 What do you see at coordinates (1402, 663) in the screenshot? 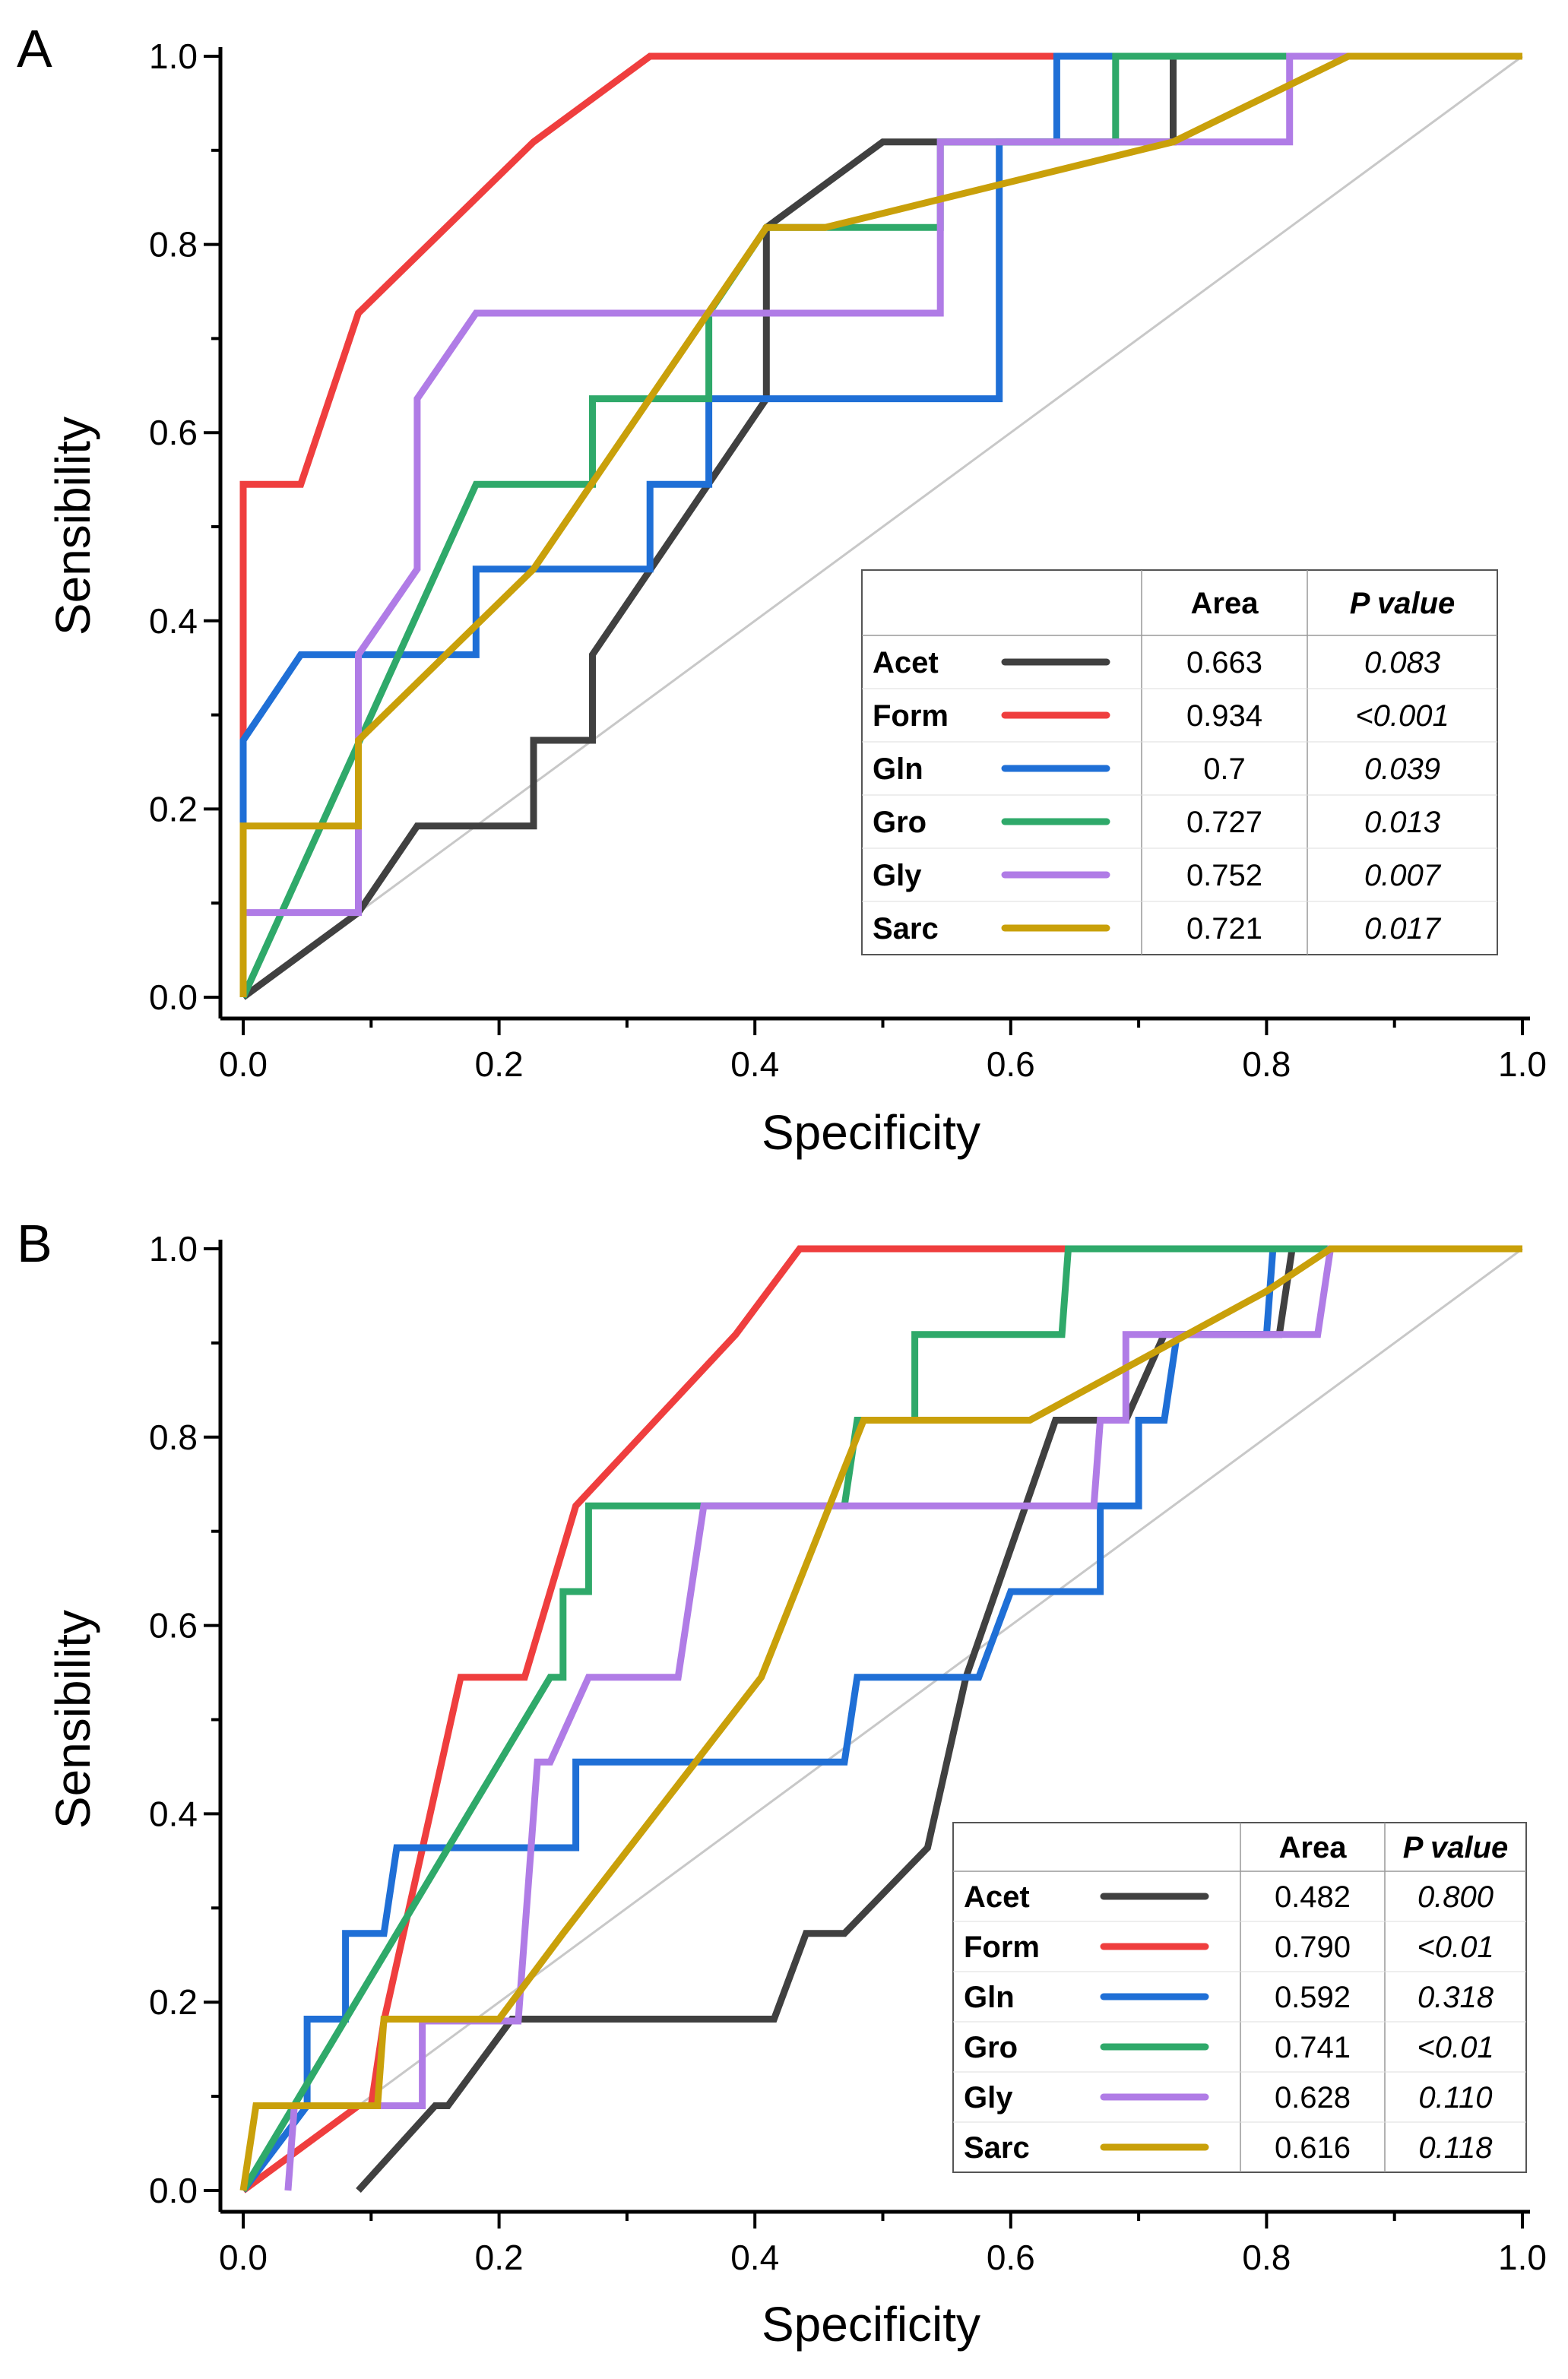
I see `panel-a-legend-p-value: 0.083` at bounding box center [1402, 663].